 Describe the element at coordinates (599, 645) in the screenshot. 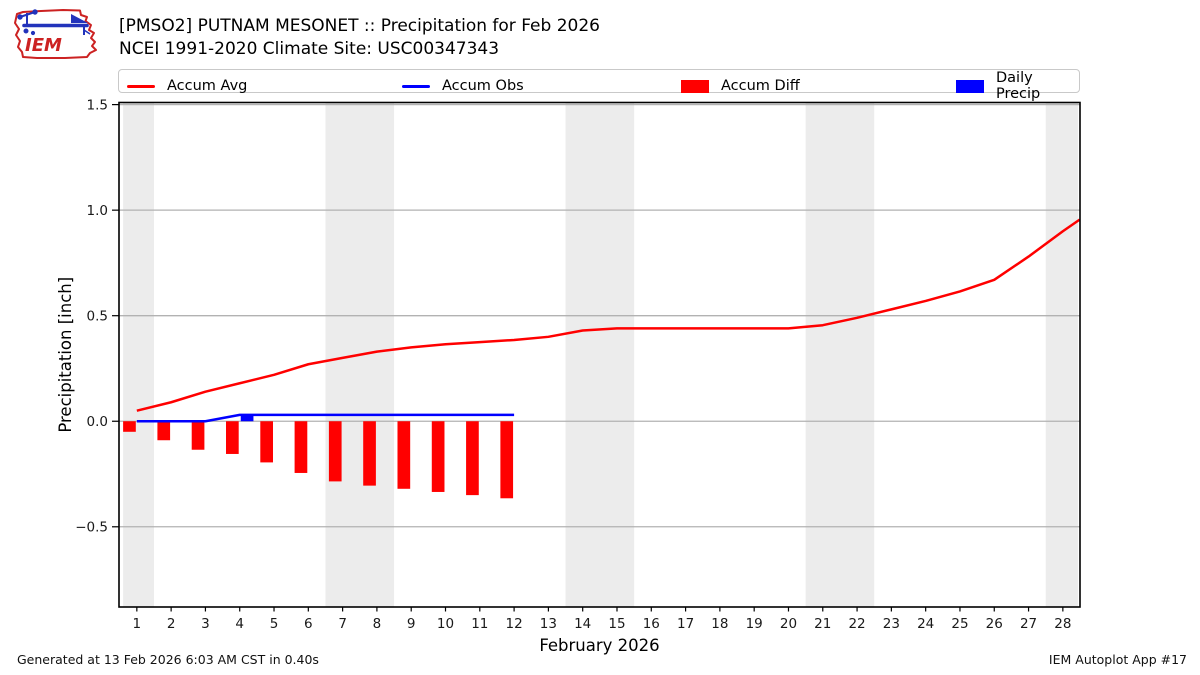

I see `x-axis-label: February 2026` at that location.